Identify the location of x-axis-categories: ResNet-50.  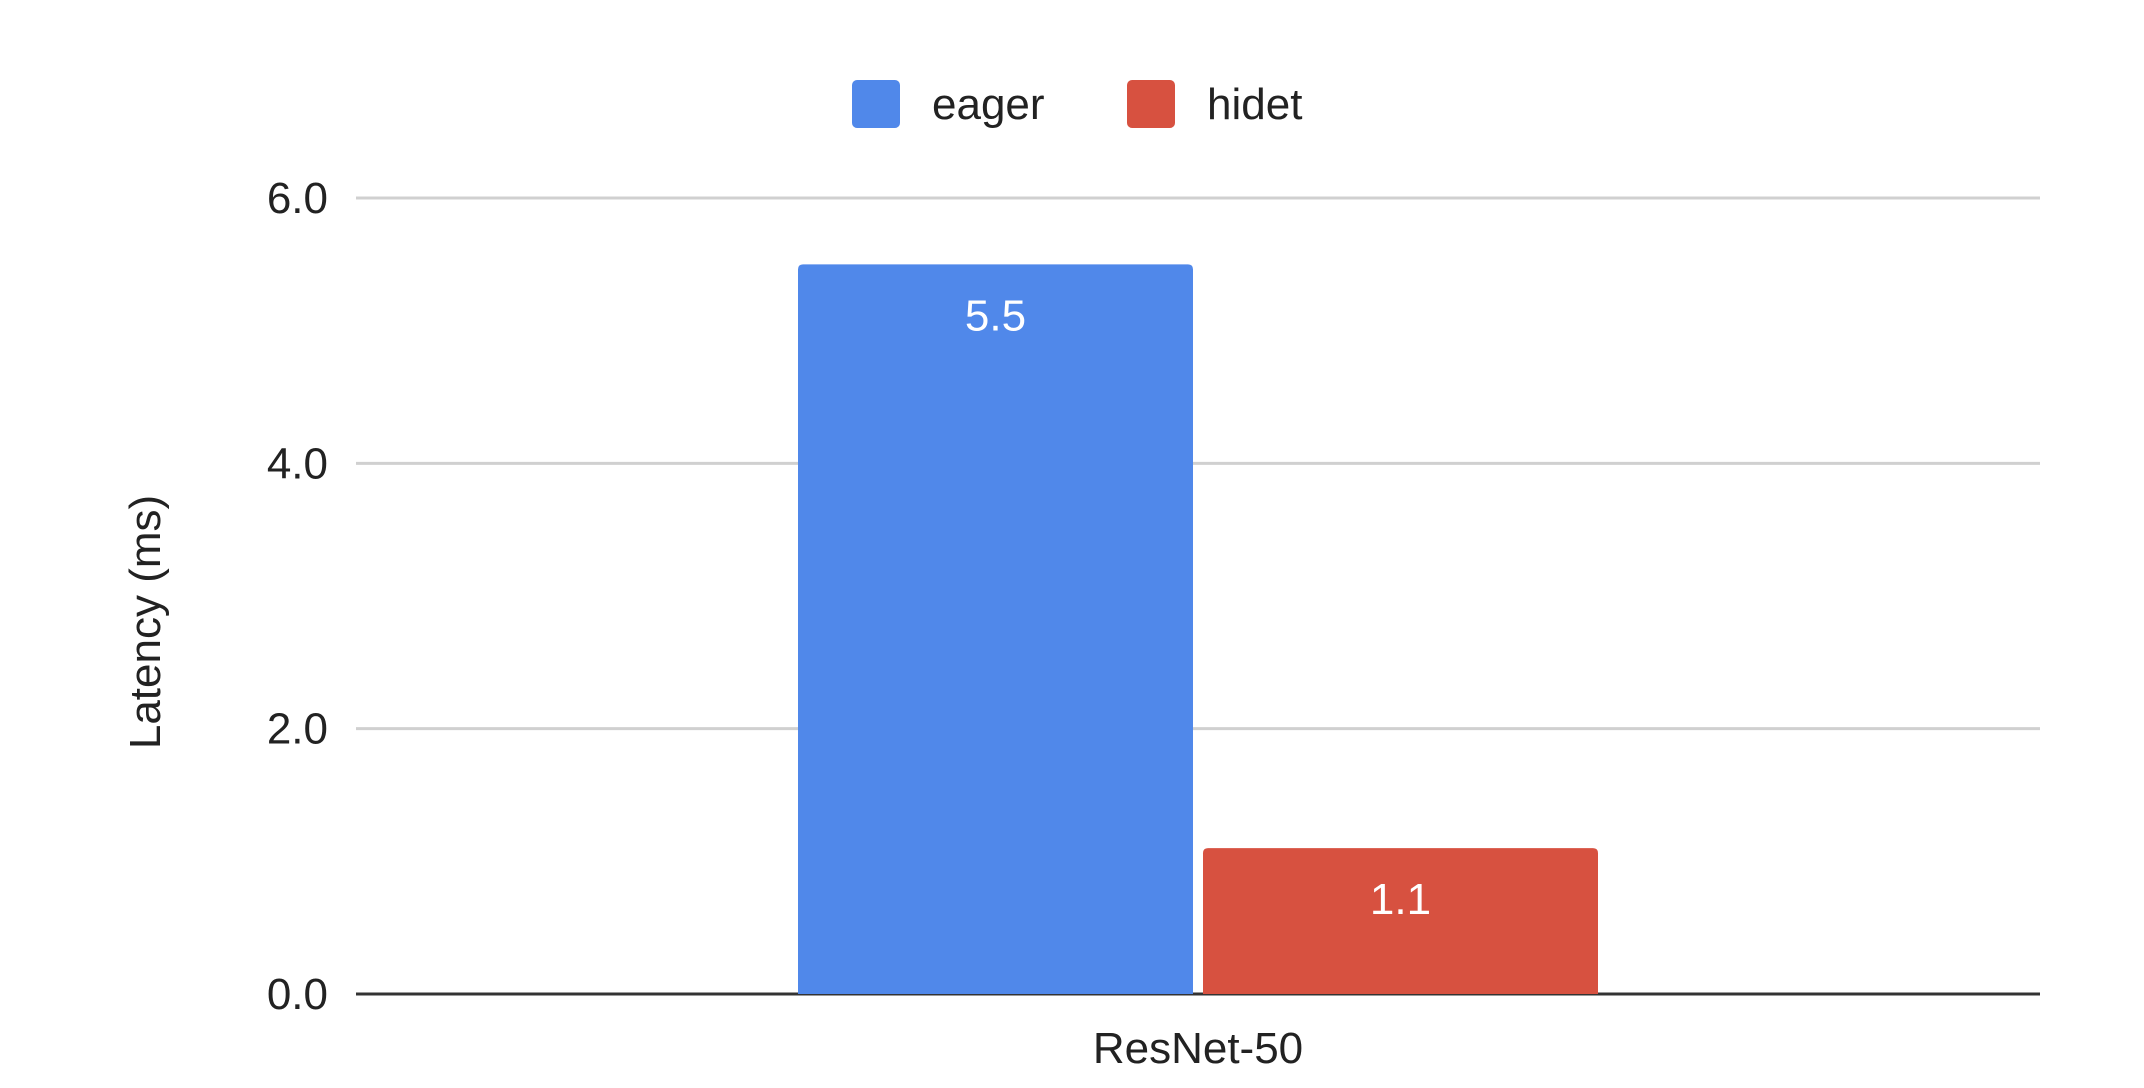
(1198, 1048).